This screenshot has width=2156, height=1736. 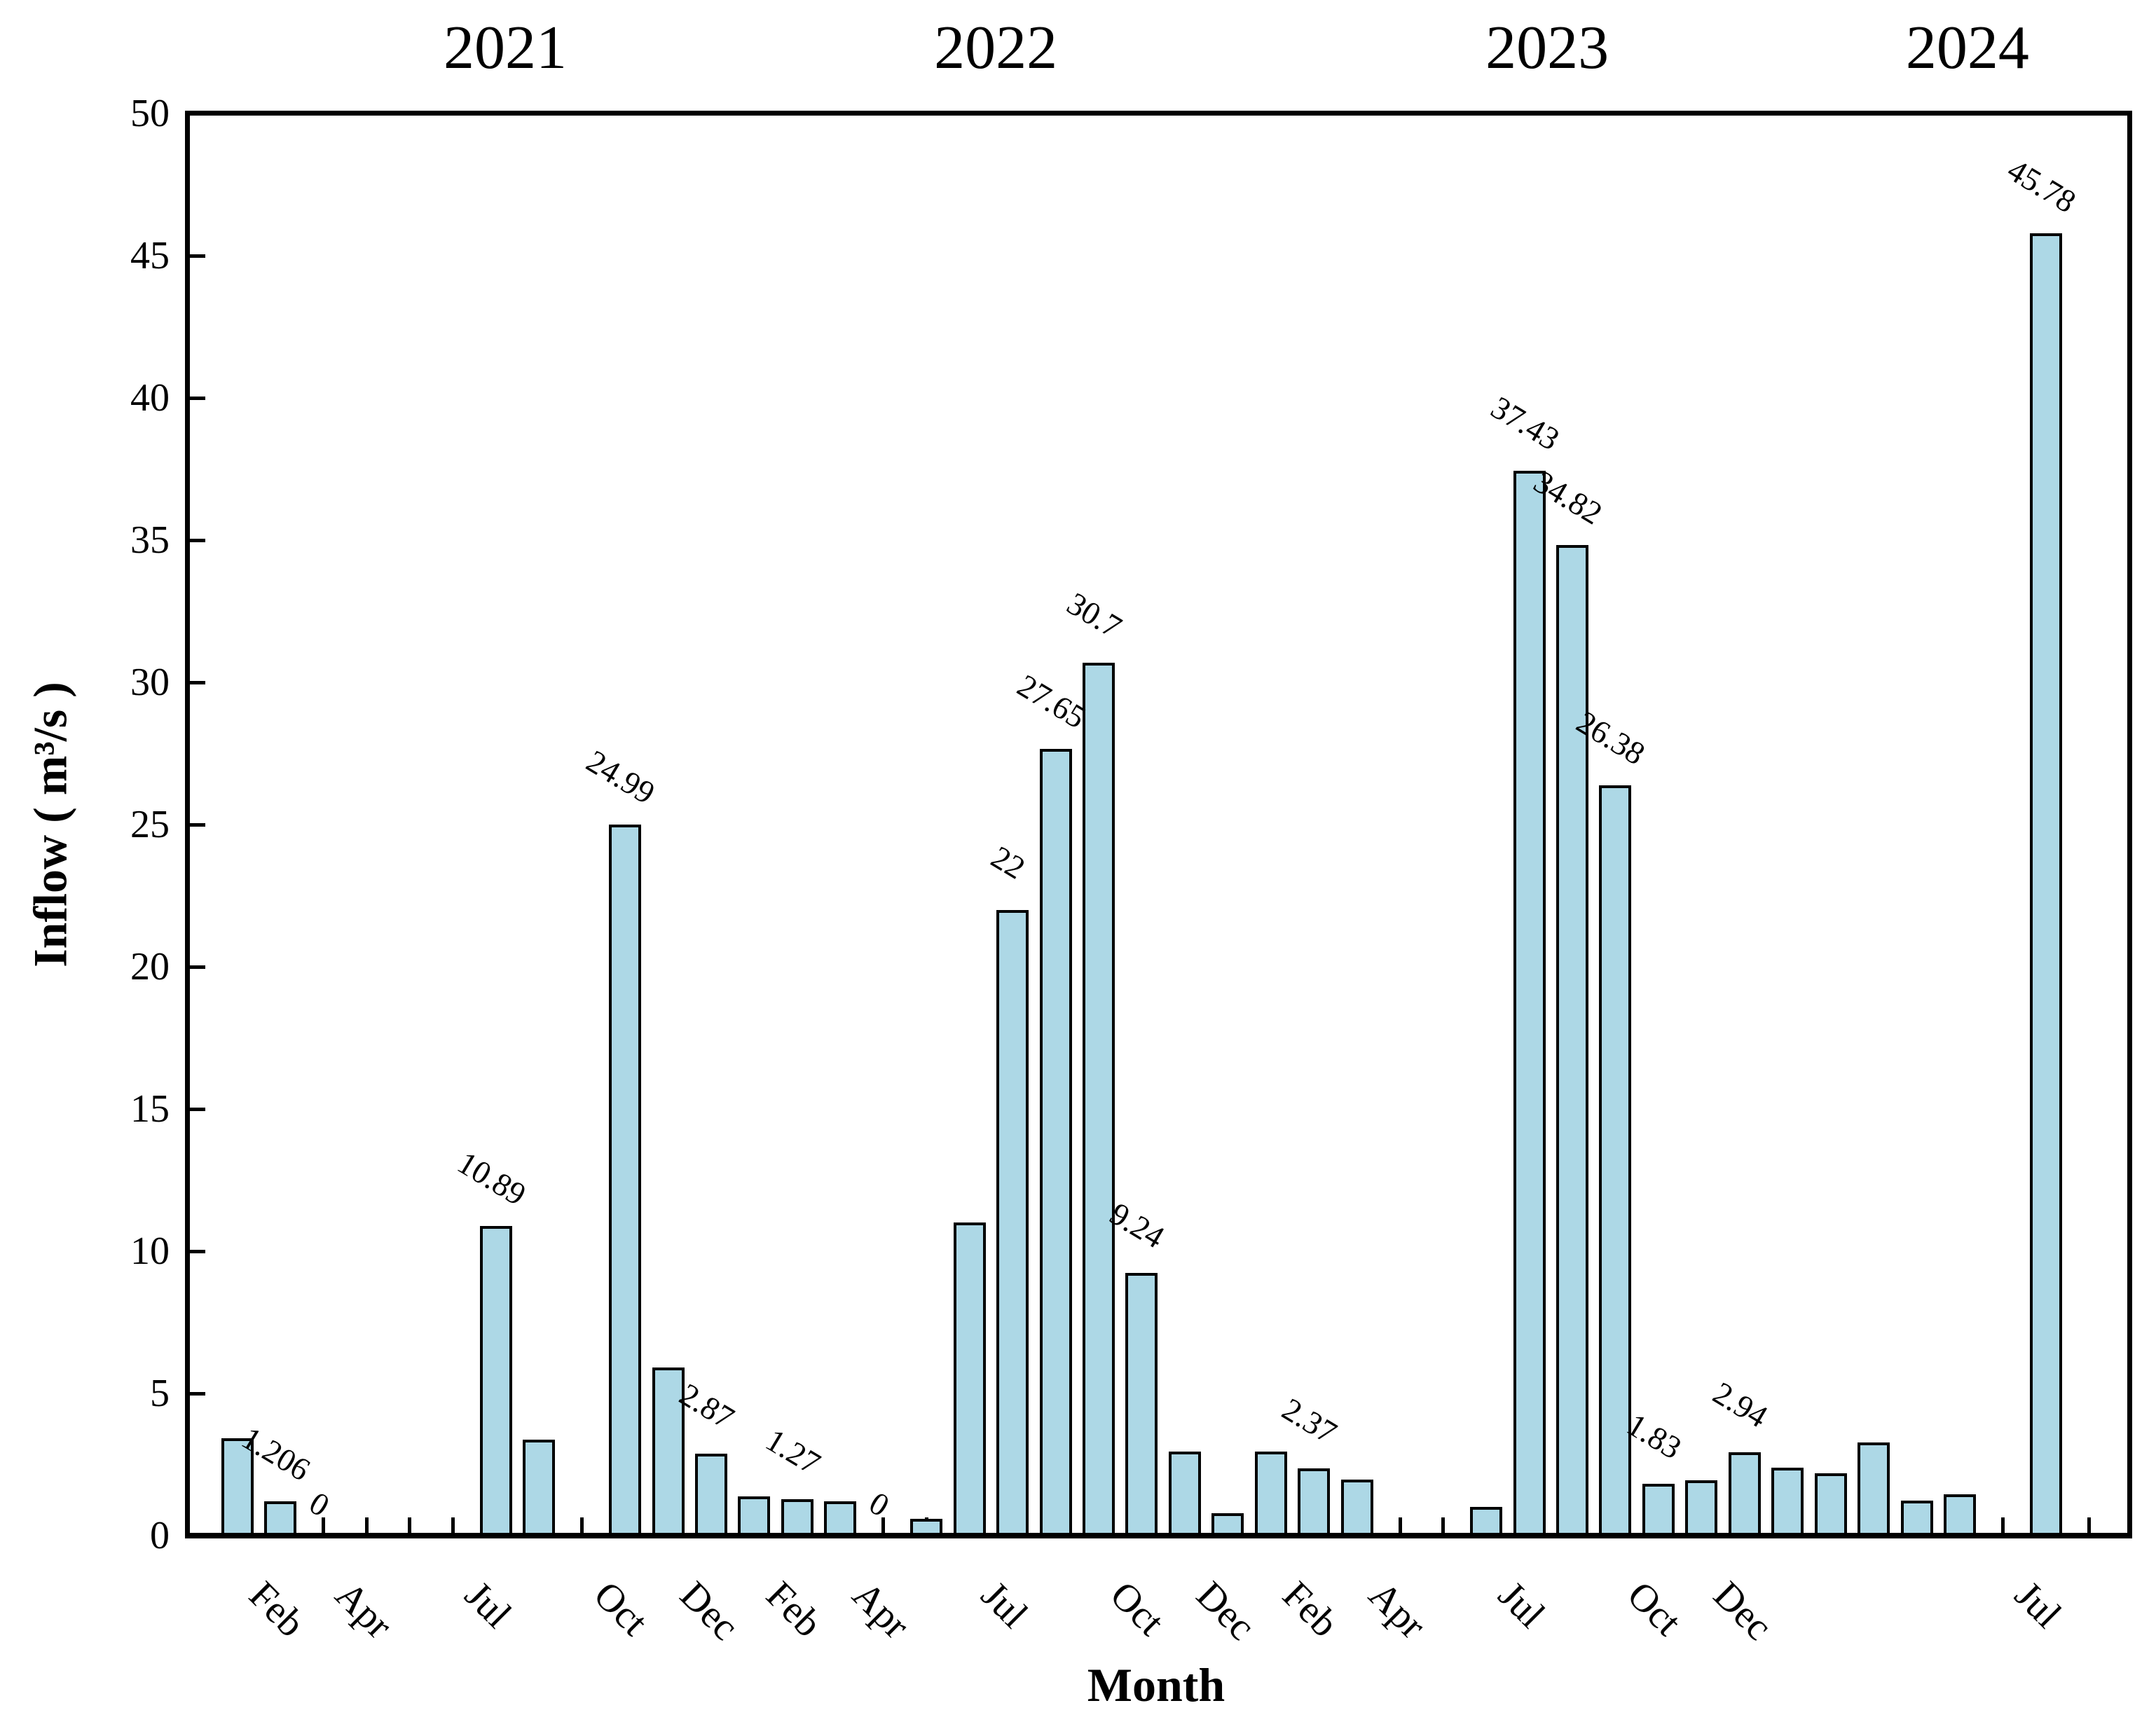 What do you see at coordinates (625, 1180) in the screenshot?
I see `bar-2021-Oct` at bounding box center [625, 1180].